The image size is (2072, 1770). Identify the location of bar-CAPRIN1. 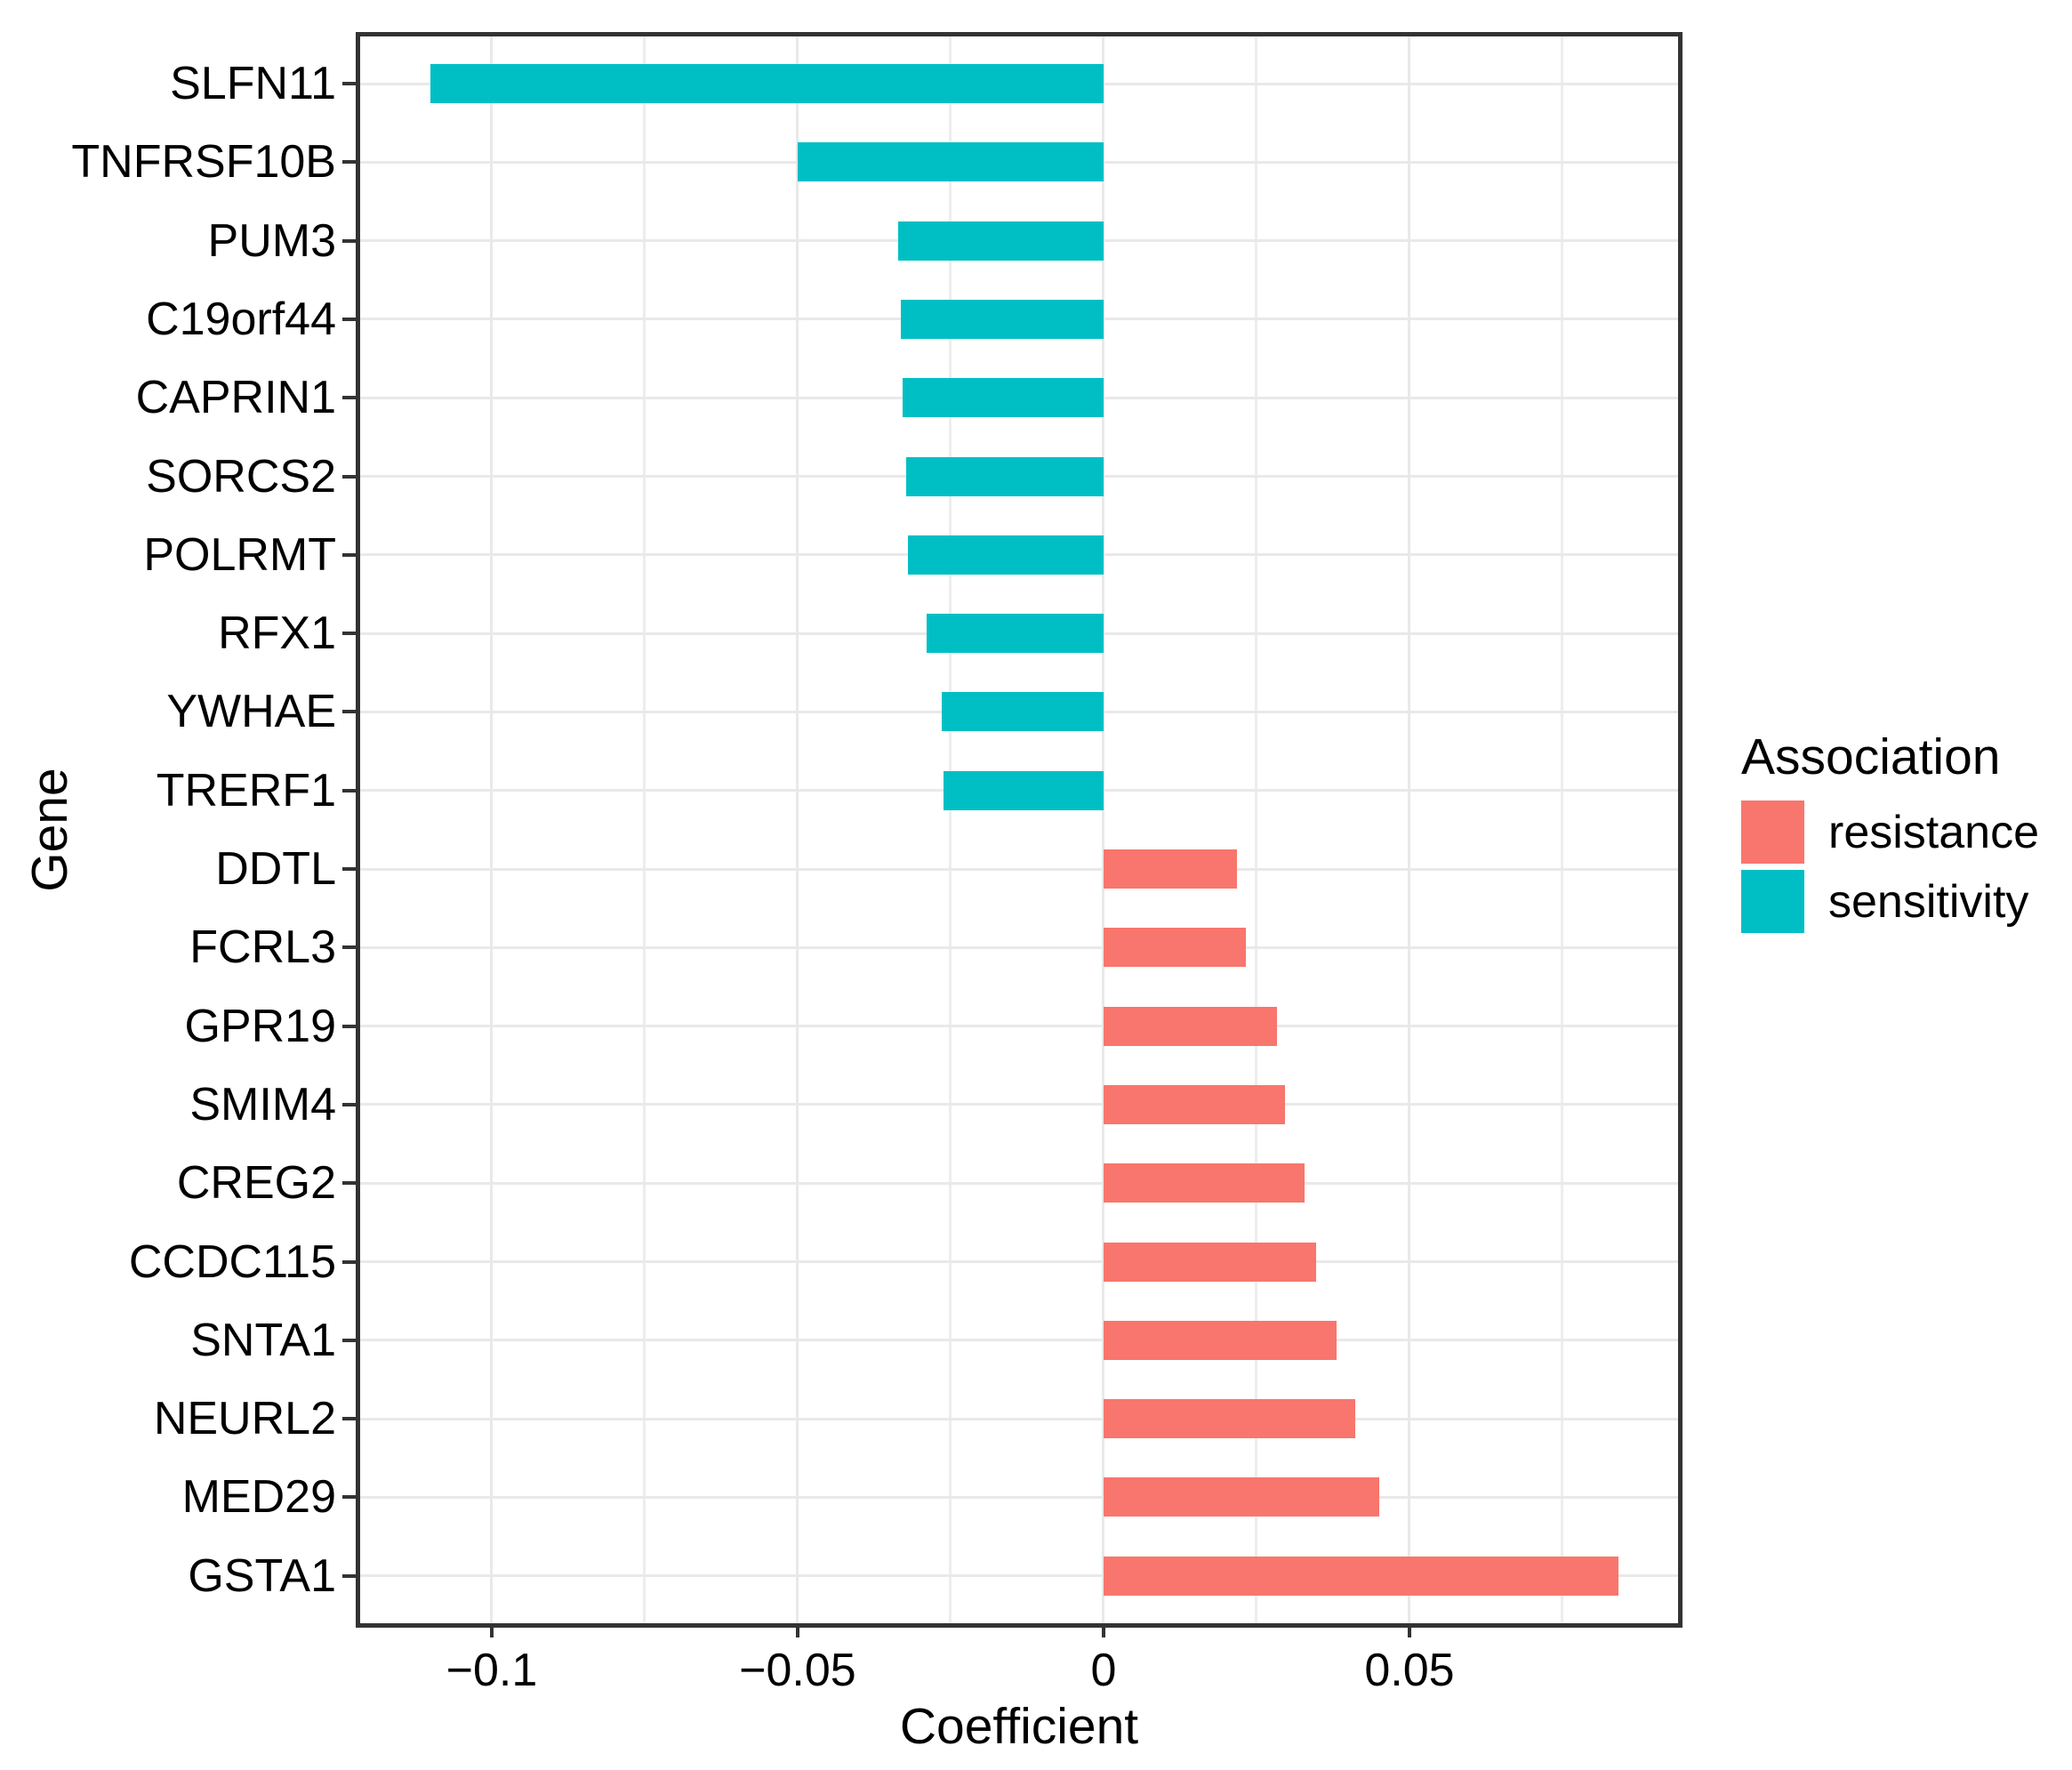
(1003, 398).